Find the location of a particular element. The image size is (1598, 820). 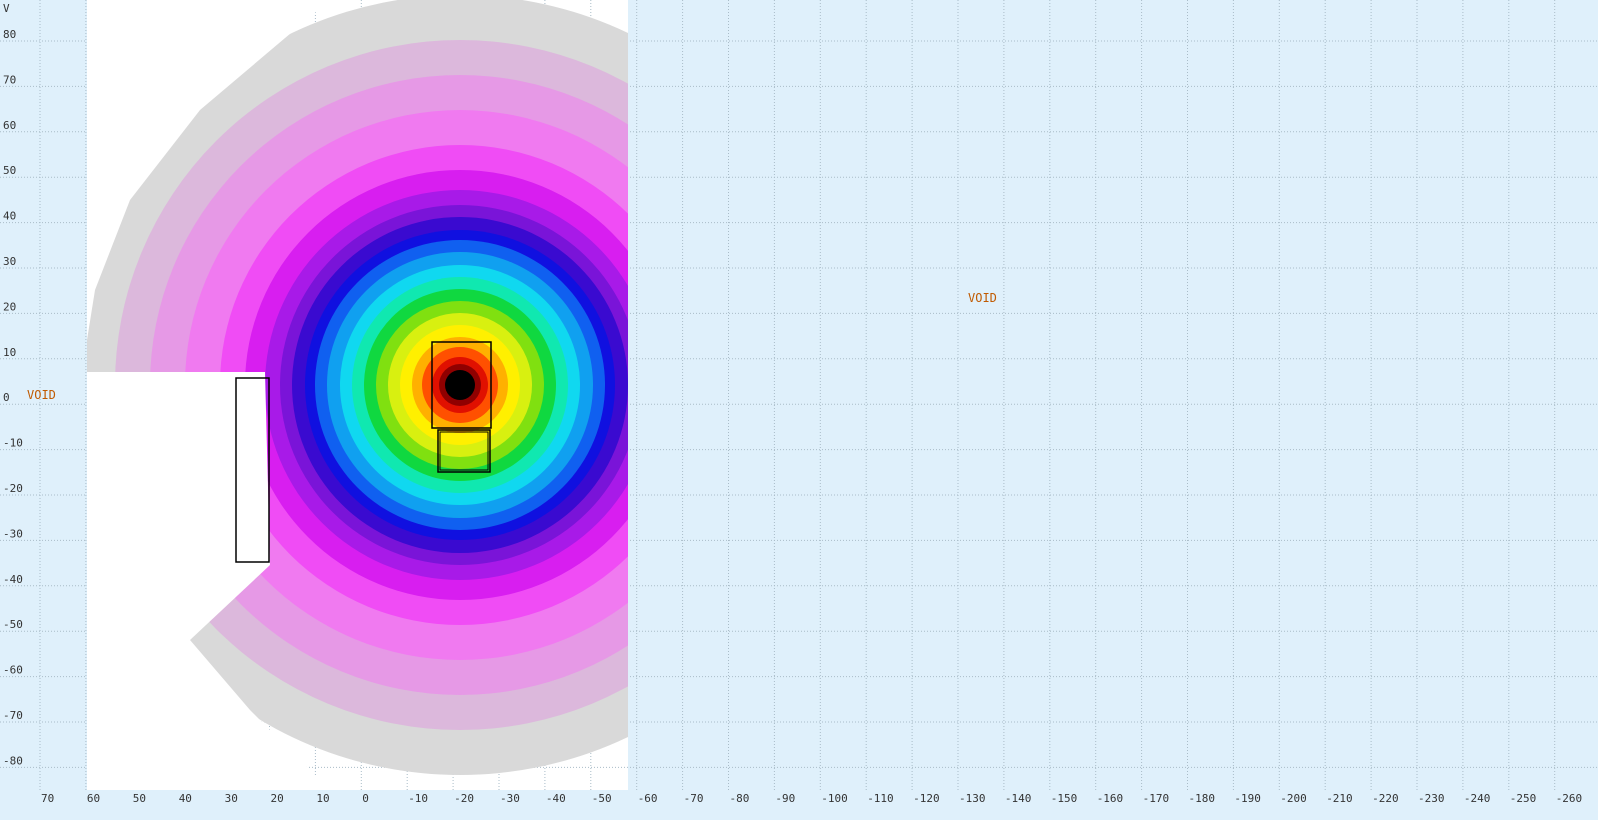

x-tick-label: 10 is located at coordinates (322, 798).